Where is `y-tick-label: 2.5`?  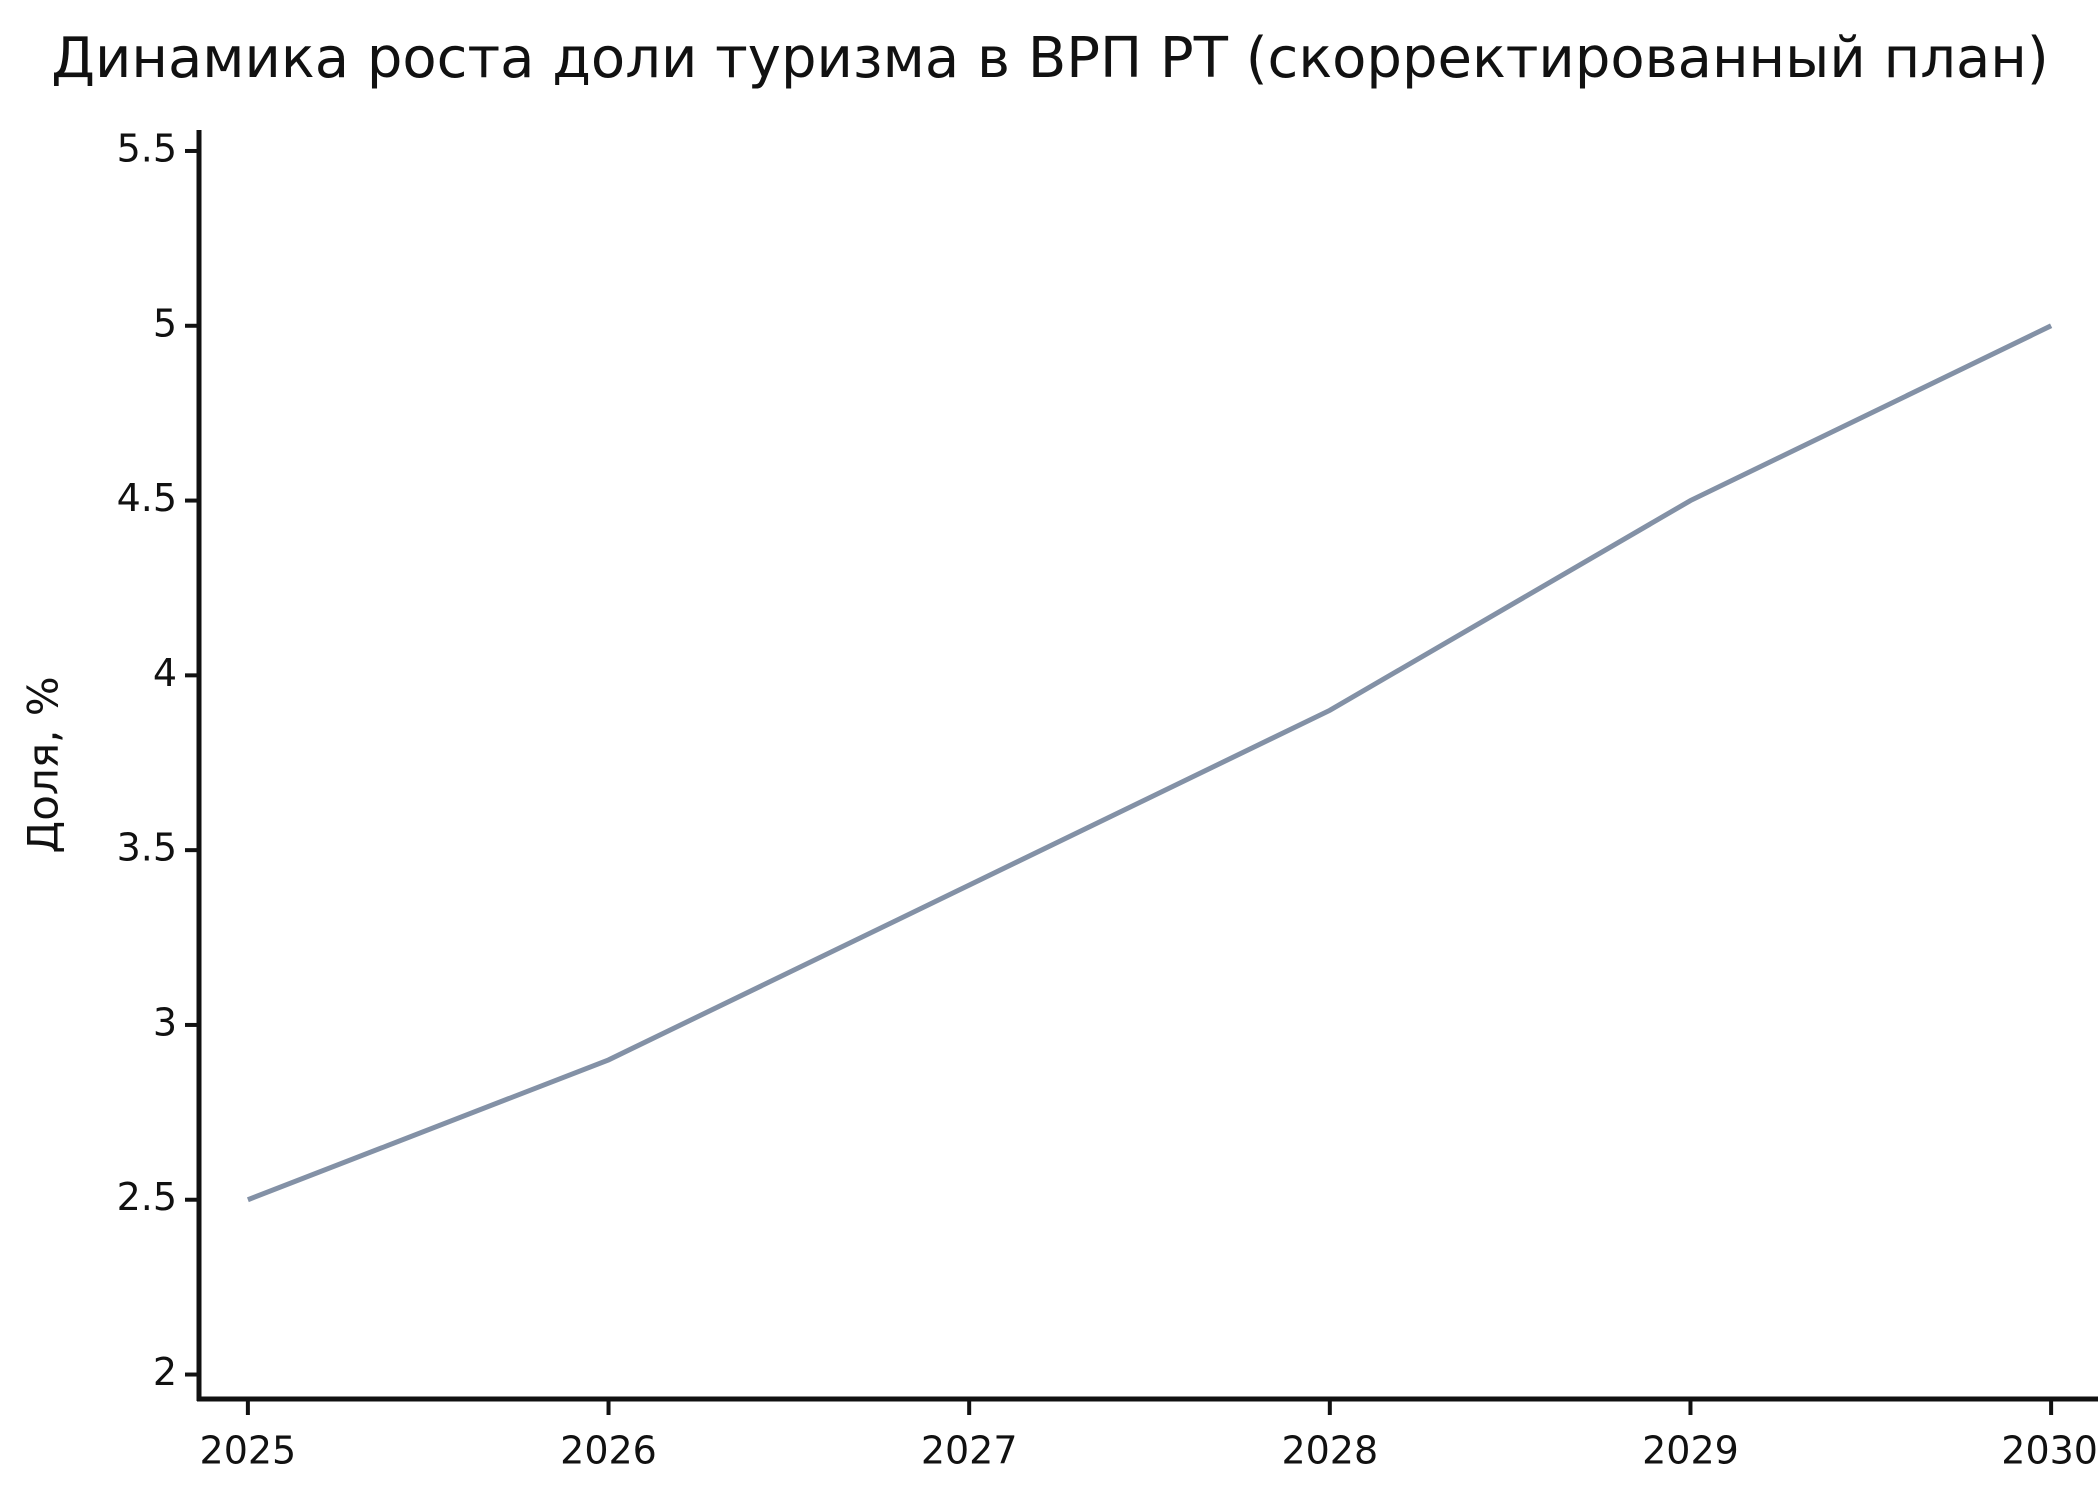 y-tick-label: 2.5 is located at coordinates (147, 1197).